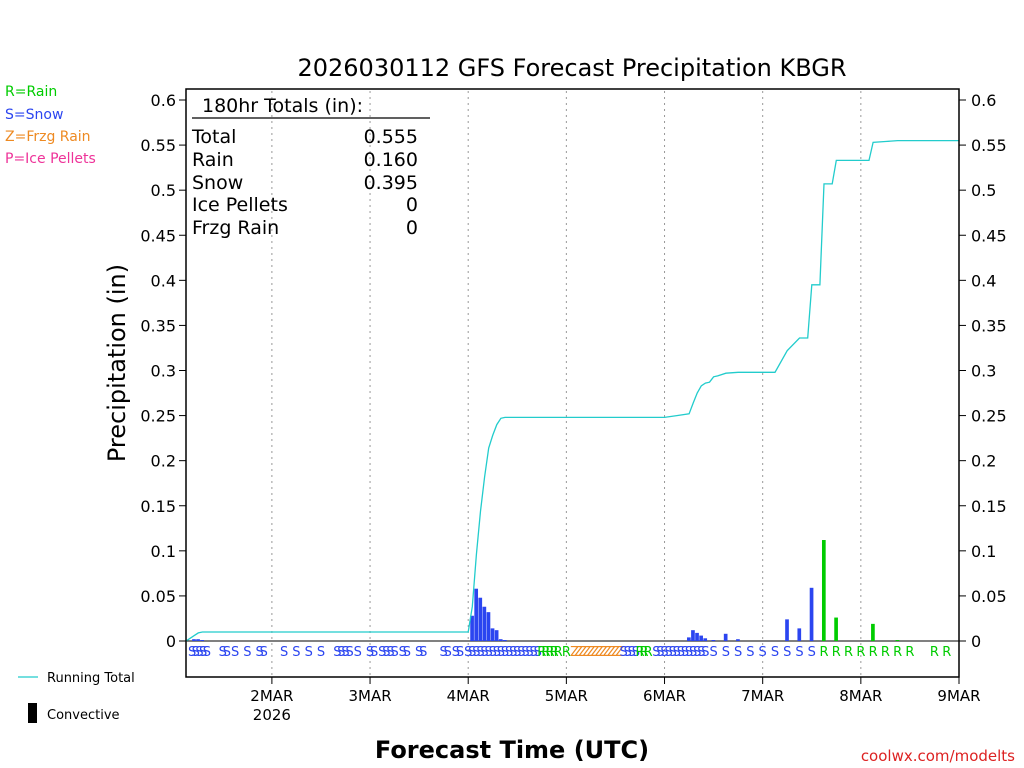 The width and height of the screenshot is (1024, 768). What do you see at coordinates (32, 713) in the screenshot?
I see `convective-legend-swatch` at bounding box center [32, 713].